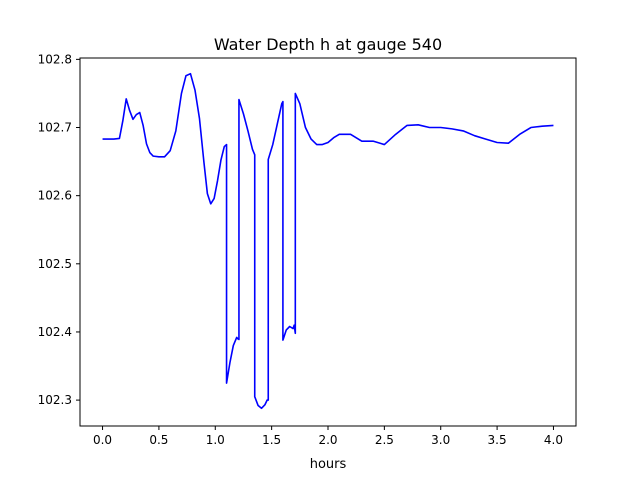  Describe the element at coordinates (327, 440) in the screenshot. I see `x-tick-label-4: 2.0` at that location.